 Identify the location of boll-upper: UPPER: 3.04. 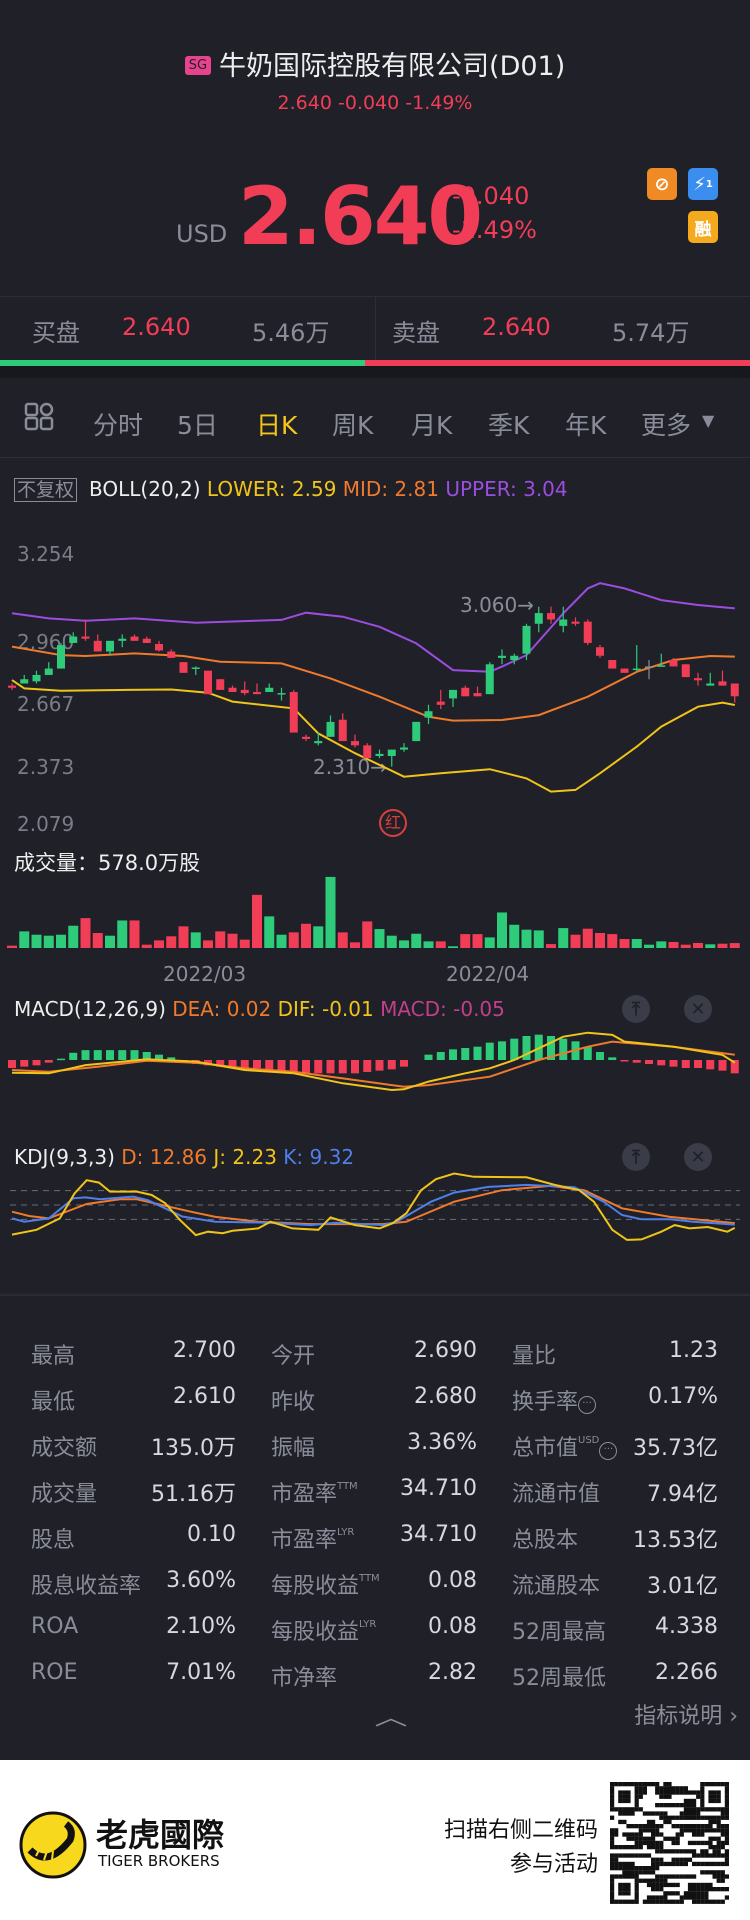
(506, 489).